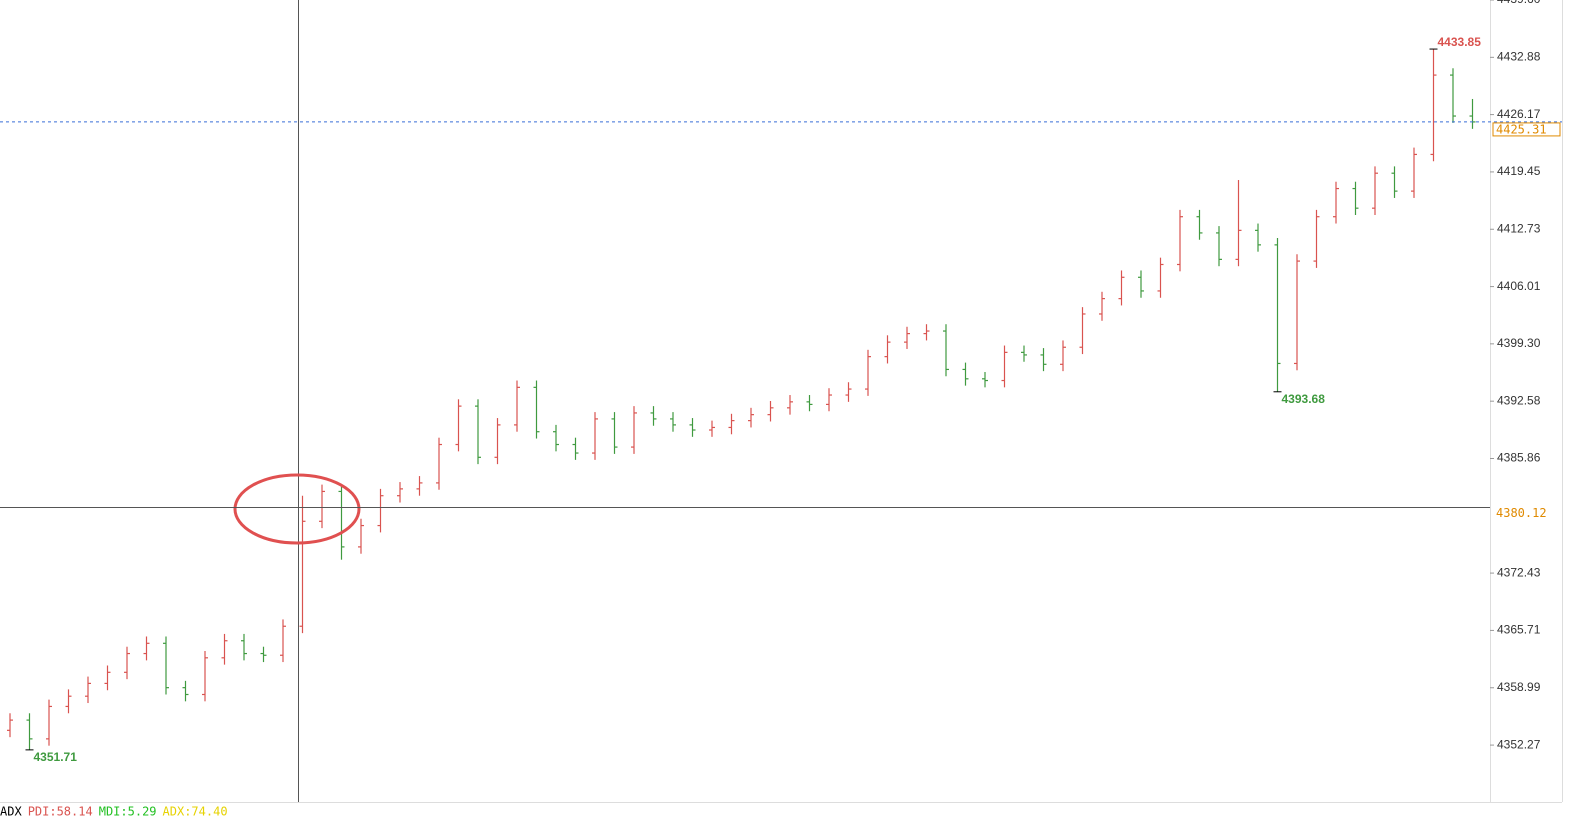 The image size is (1577, 819). What do you see at coordinates (1519, 458) in the screenshot?
I see `y-tick-label: 4385.86` at bounding box center [1519, 458].